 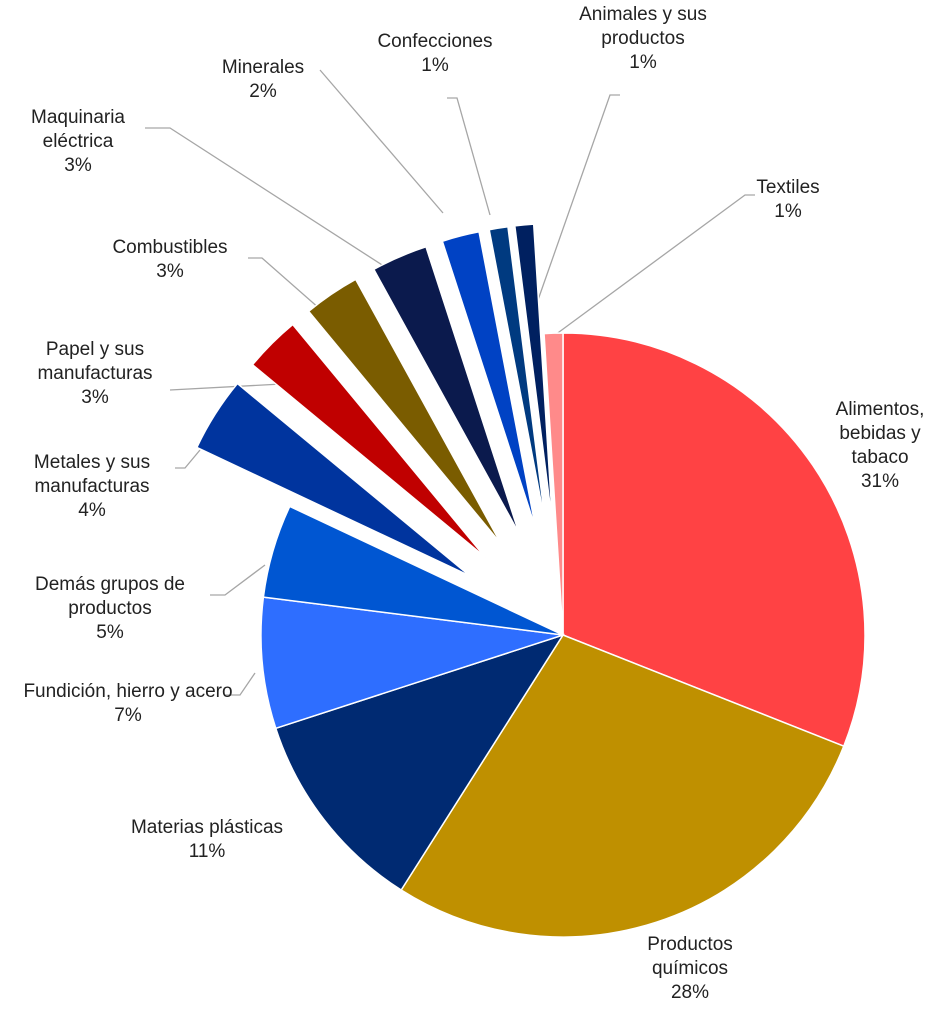 I want to click on category-name: Materias plásticas, so click(x=207, y=827).